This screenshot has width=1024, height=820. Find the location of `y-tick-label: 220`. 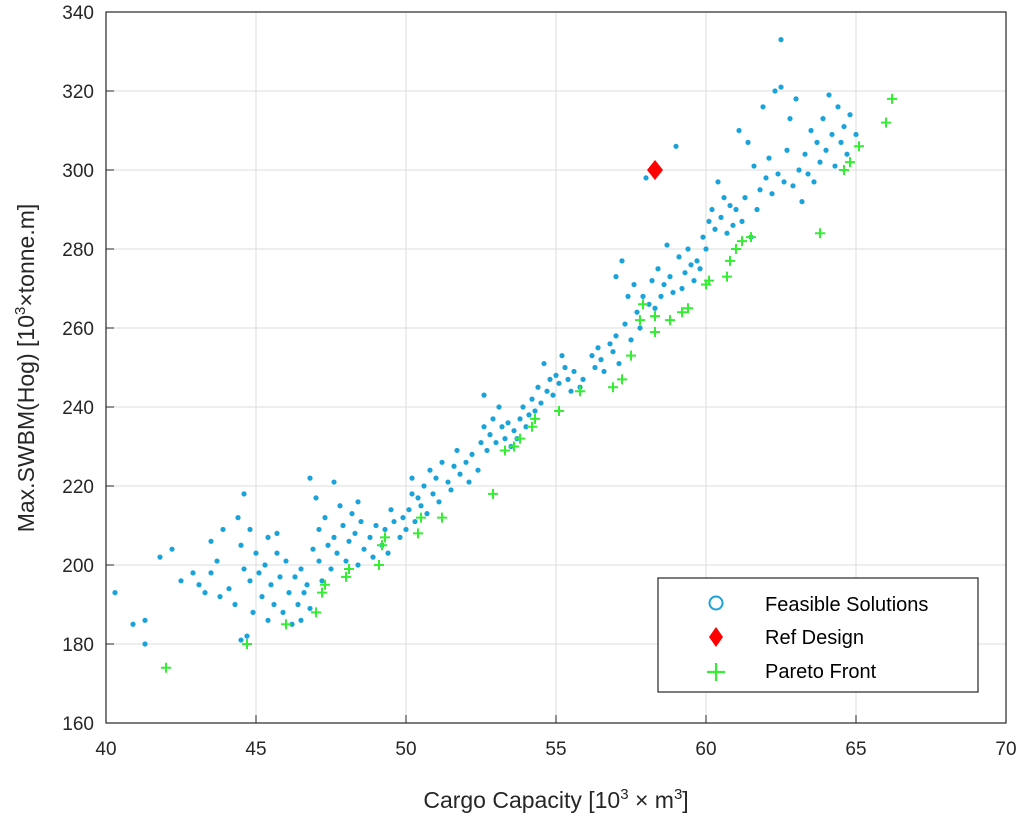

y-tick-label: 220 is located at coordinates (78, 487).